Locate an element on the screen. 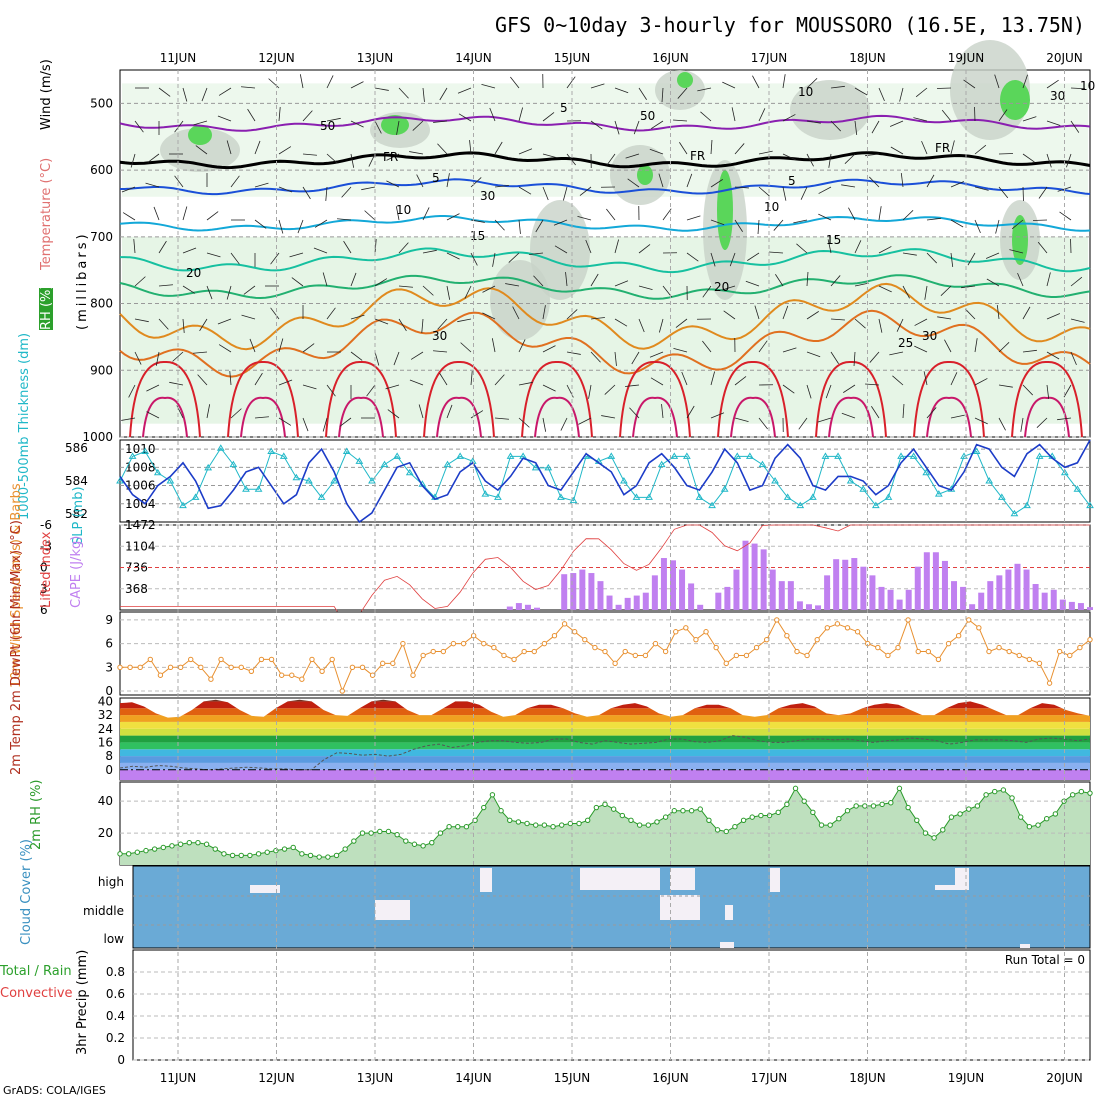 The image size is (1100, 1100). pressure-tick-label: 800 is located at coordinates (101, 304).